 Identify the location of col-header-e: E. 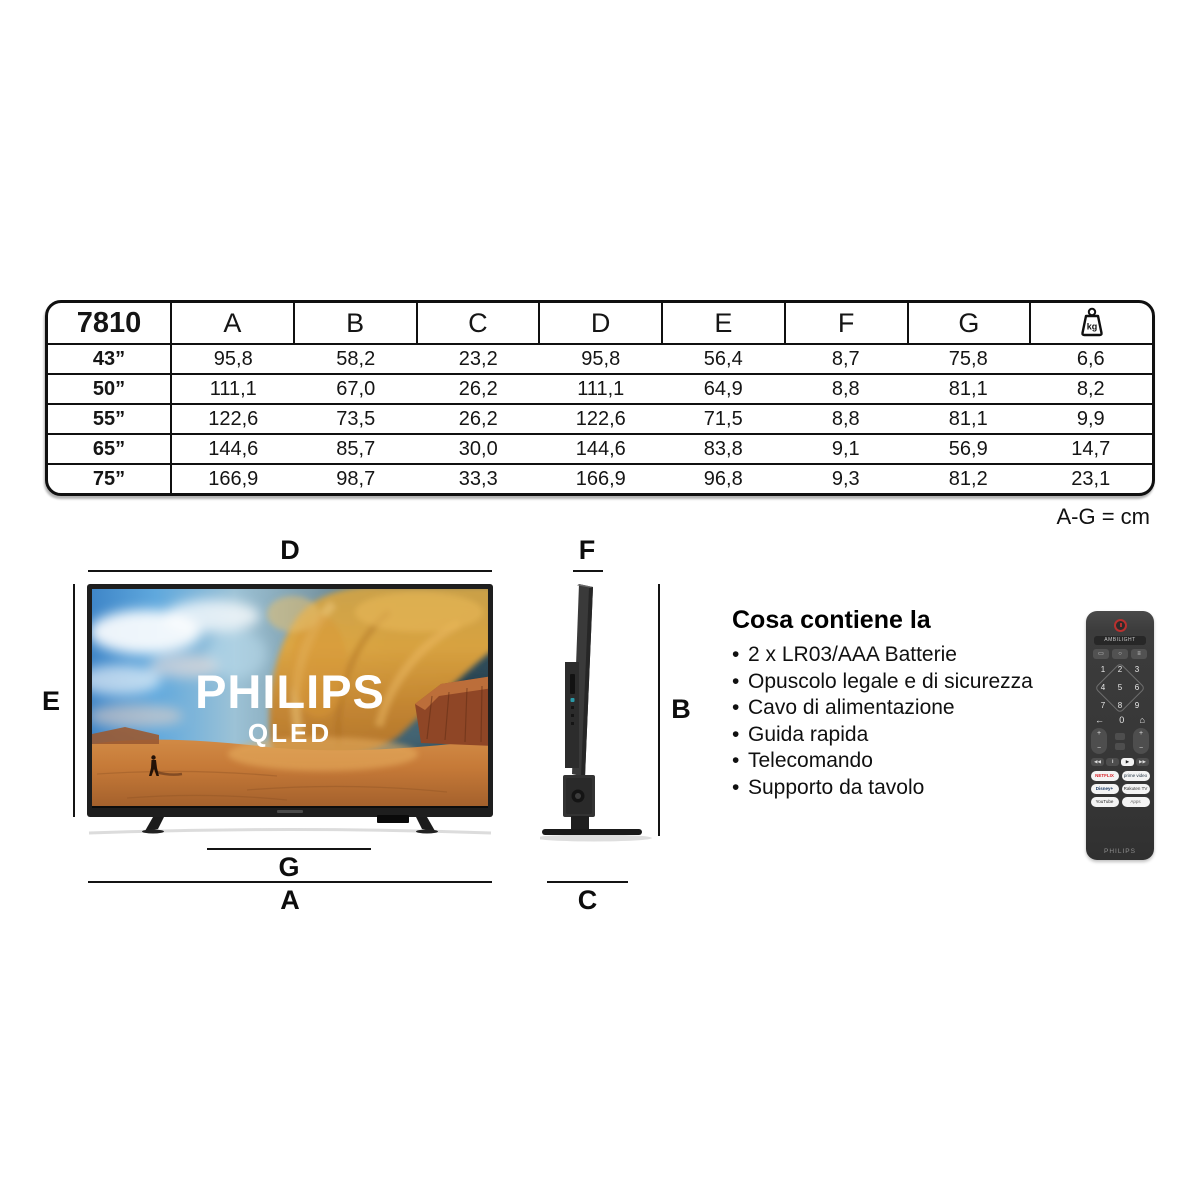
(722, 323).